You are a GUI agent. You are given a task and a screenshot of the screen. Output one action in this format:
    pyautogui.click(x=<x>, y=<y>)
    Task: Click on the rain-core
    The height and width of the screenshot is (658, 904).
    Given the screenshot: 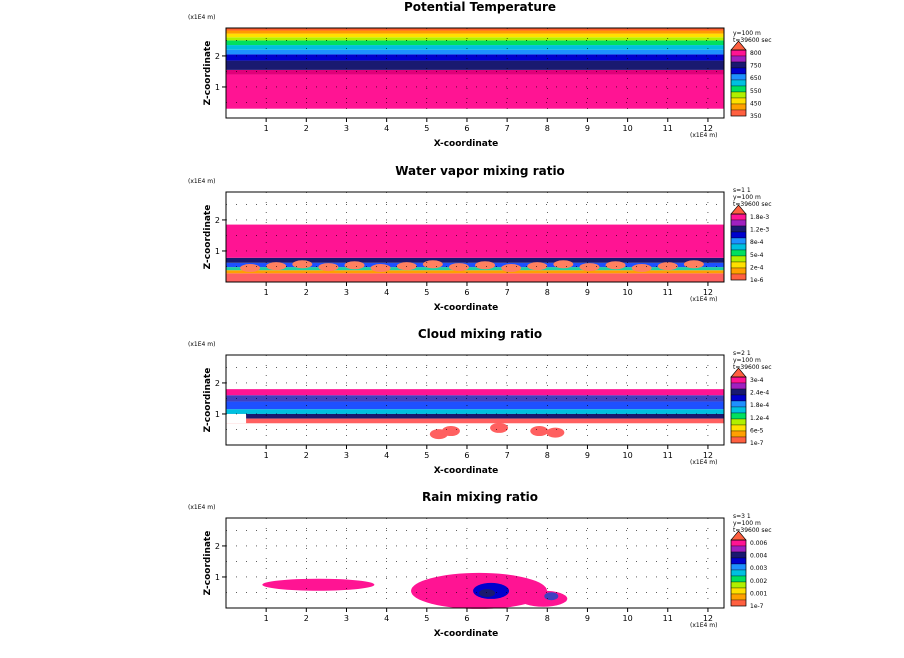 What is the action you would take?
    pyautogui.click(x=551, y=596)
    